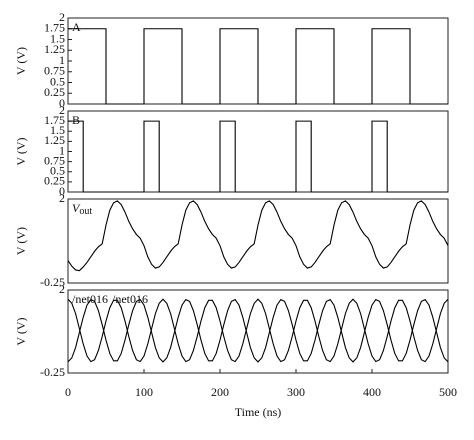 This screenshot has height=440, width=474. I want to click on signal-label: B, so click(76, 120).